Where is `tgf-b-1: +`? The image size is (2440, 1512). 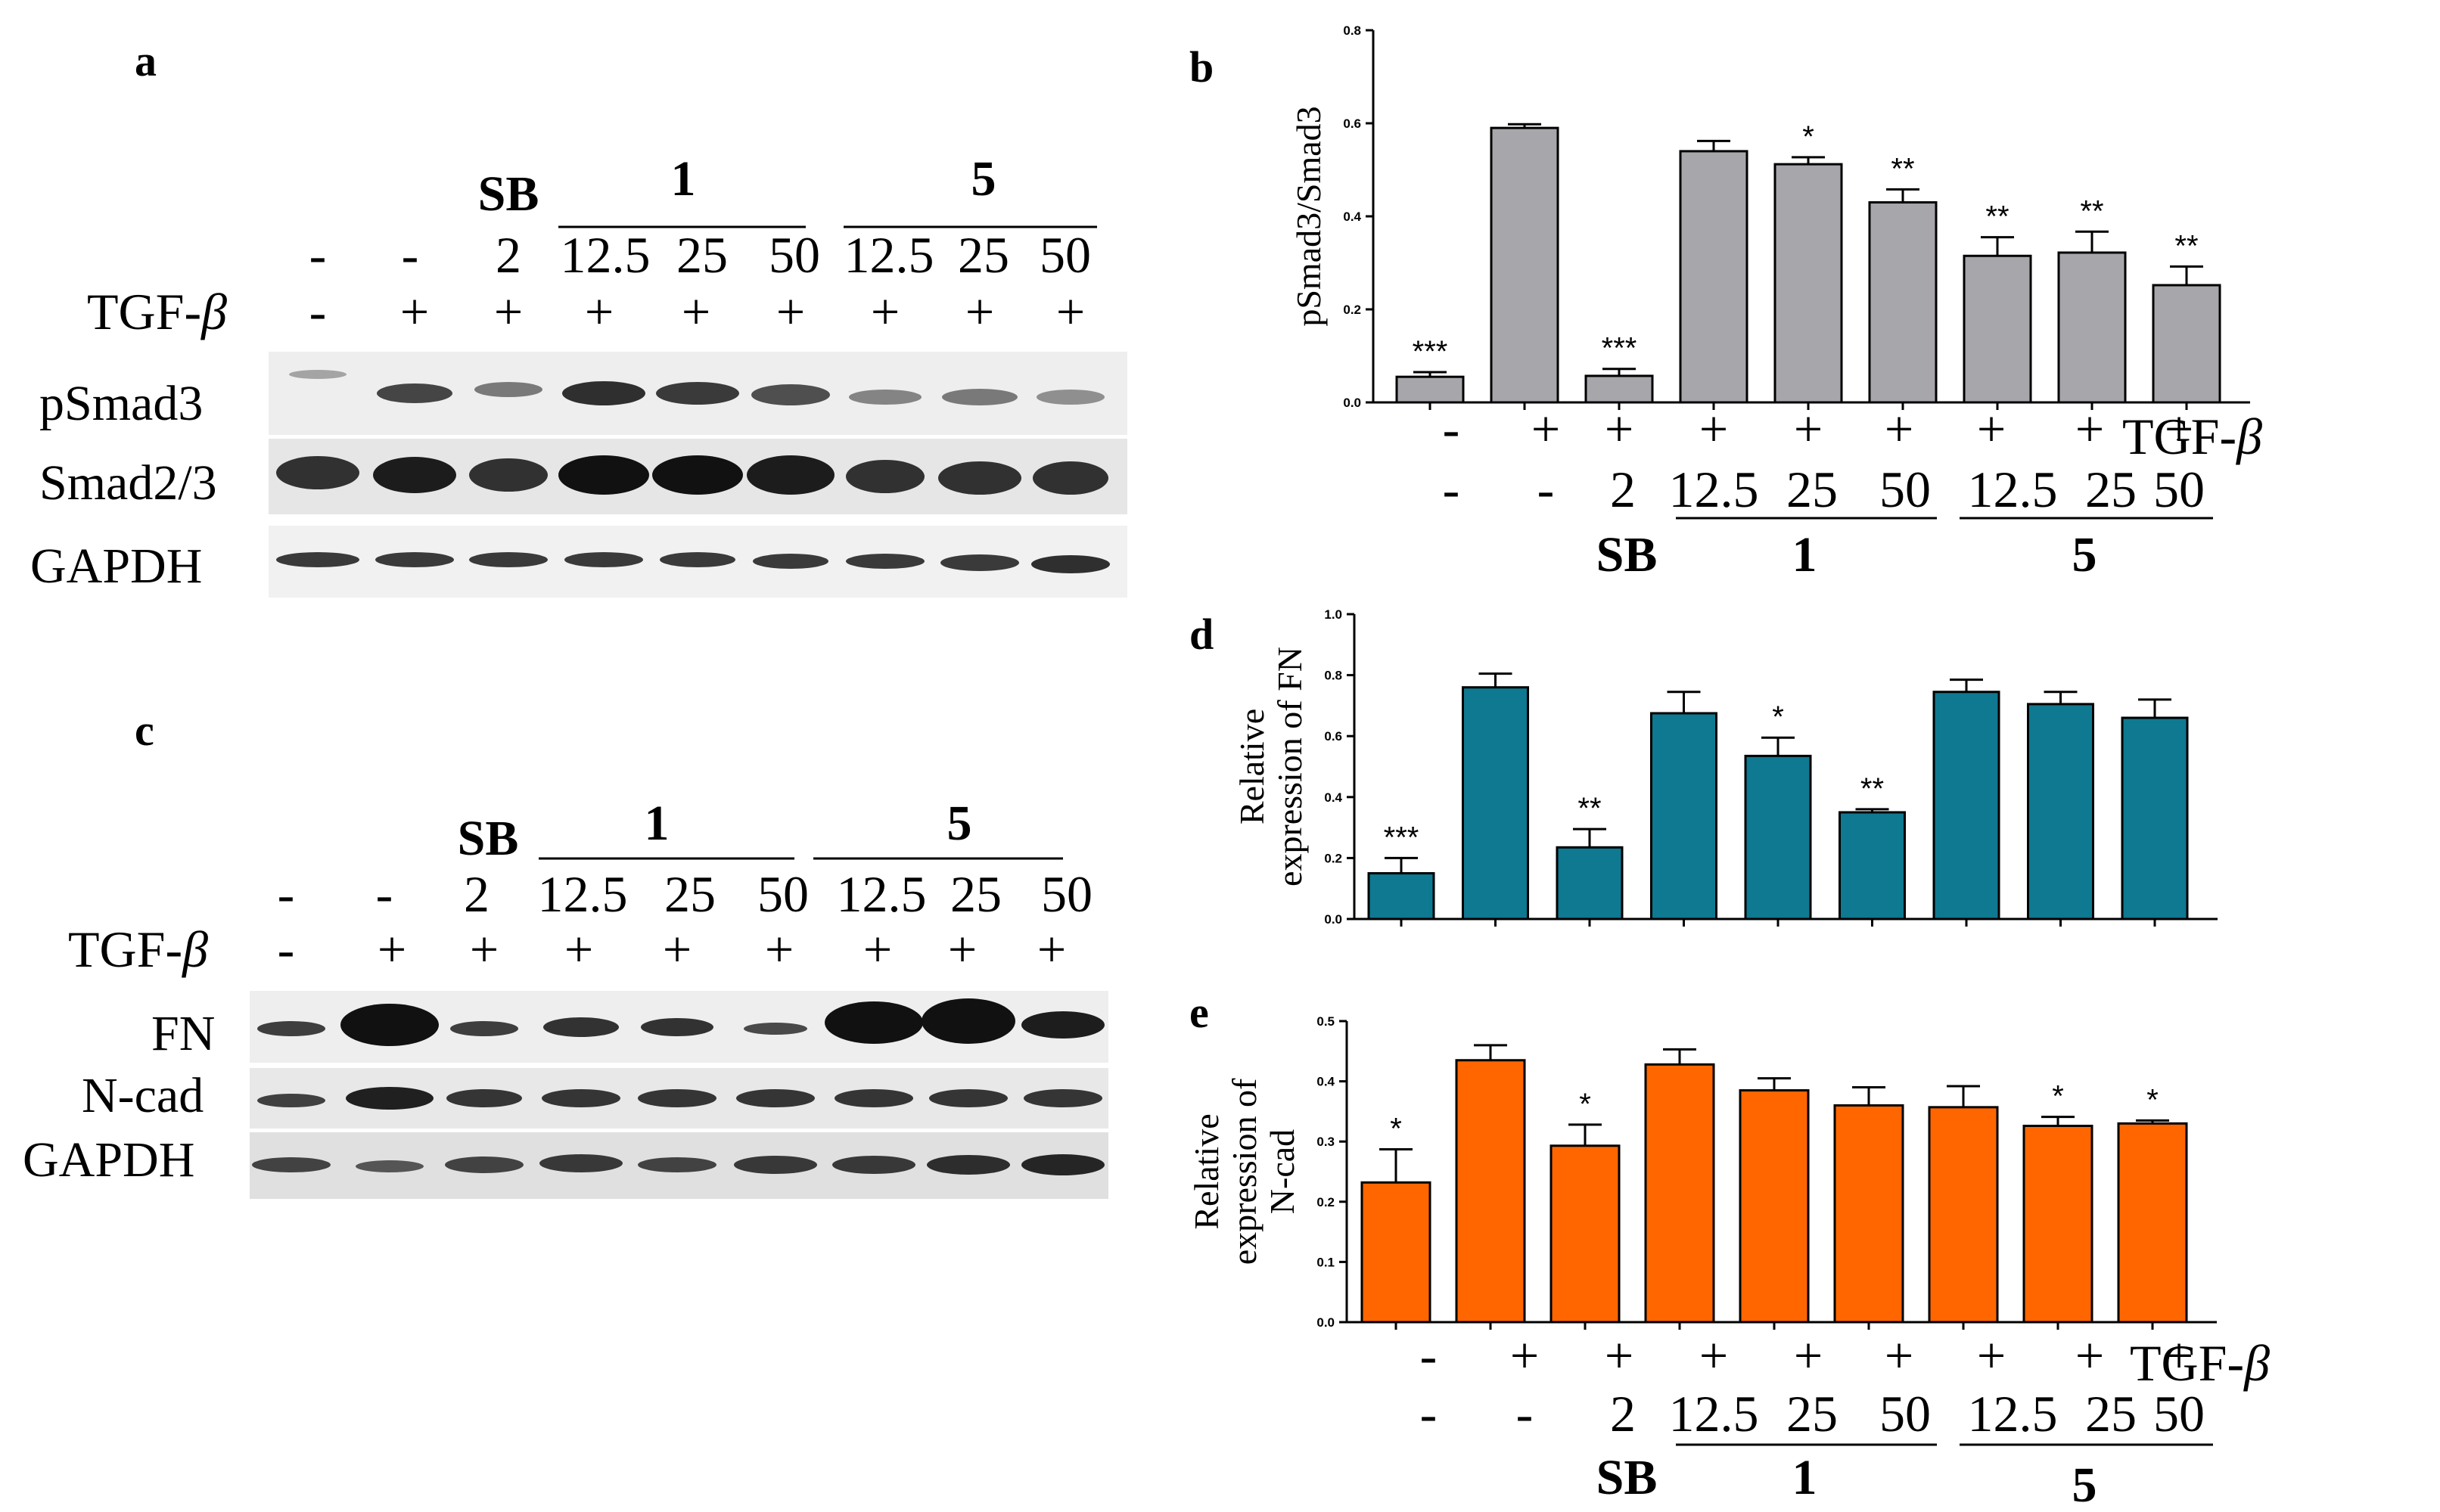
tgf-b-1: + is located at coordinates (1545, 429).